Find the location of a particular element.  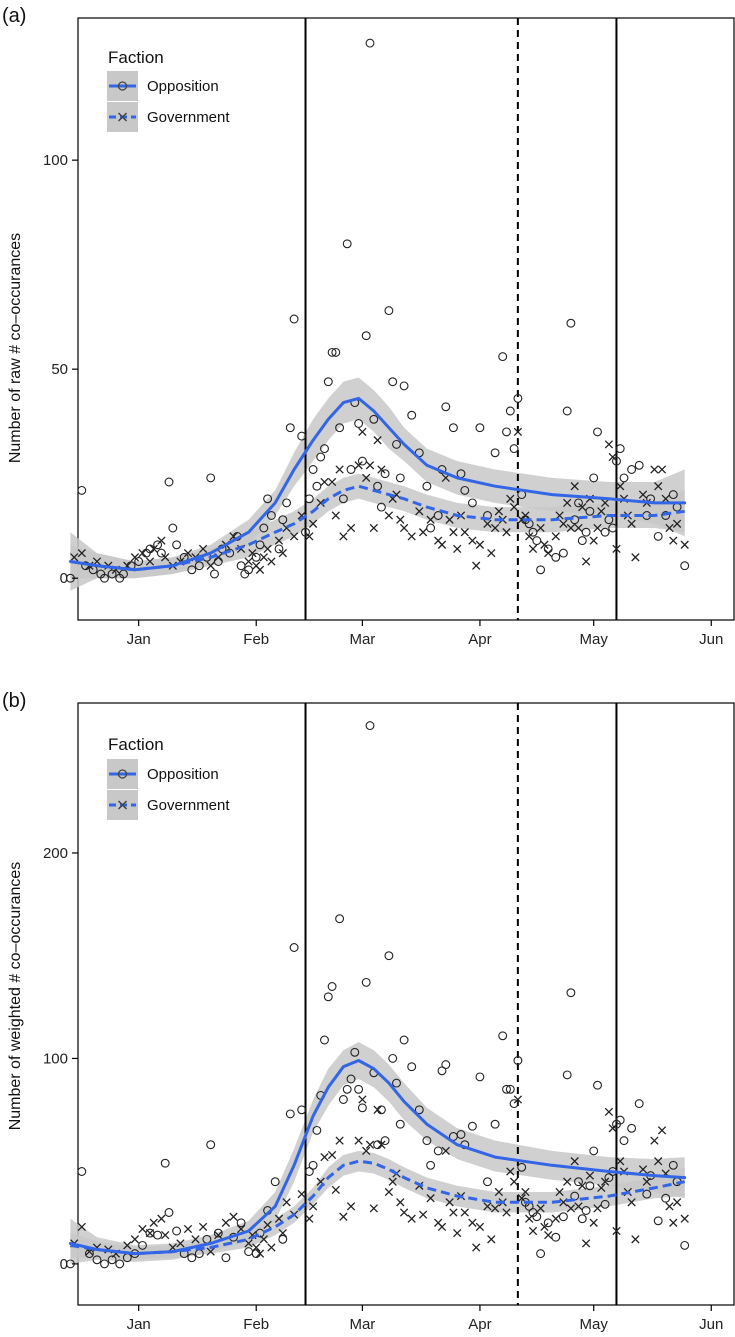

legend-marker-opposition is located at coordinates (122, 774).